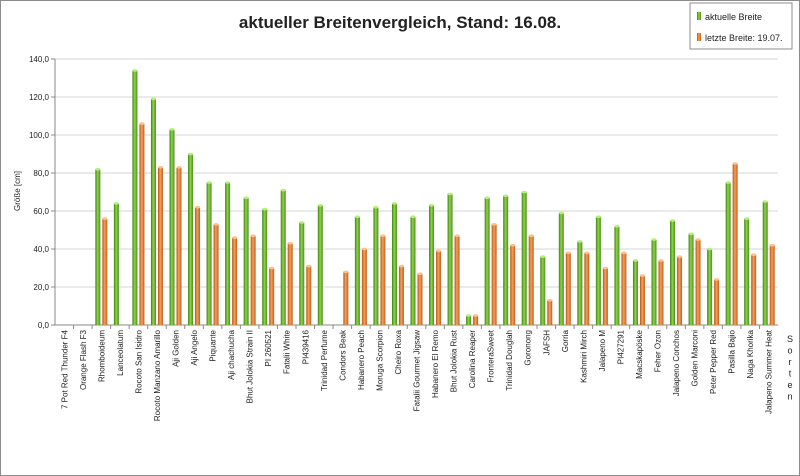 The height and width of the screenshot is (476, 800). What do you see at coordinates (639, 353) in the screenshot?
I see `x-tick-label: Macskapöske` at bounding box center [639, 353].